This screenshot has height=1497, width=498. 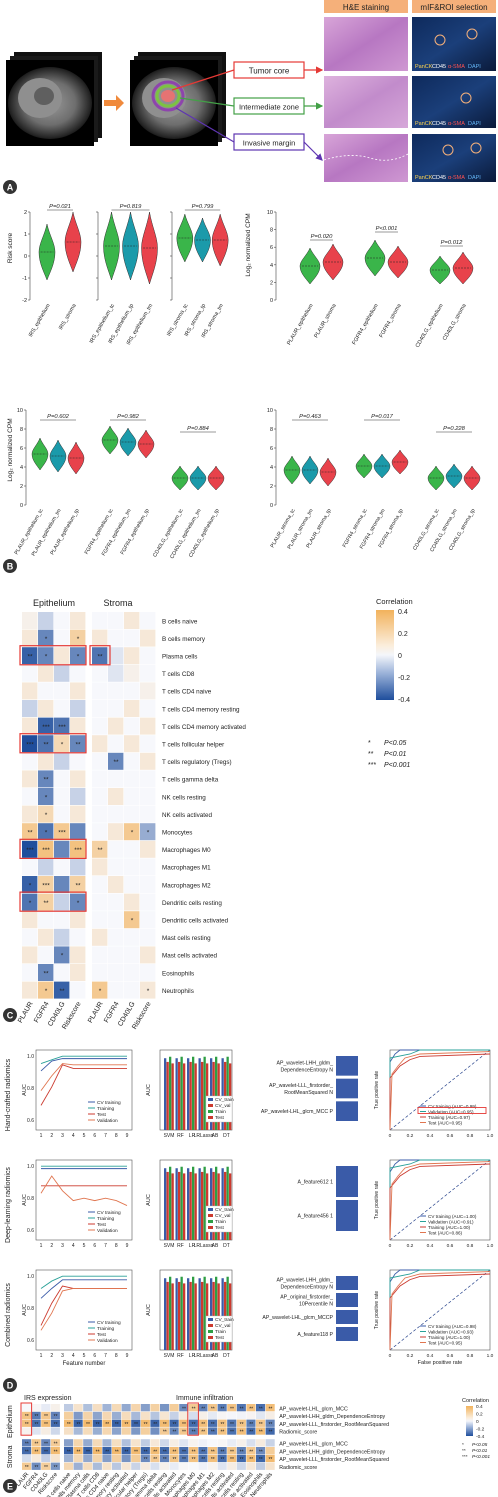 What do you see at coordinates (410, 1356) in the screenshot?
I see `x-tick-label: 0.2` at bounding box center [410, 1356].